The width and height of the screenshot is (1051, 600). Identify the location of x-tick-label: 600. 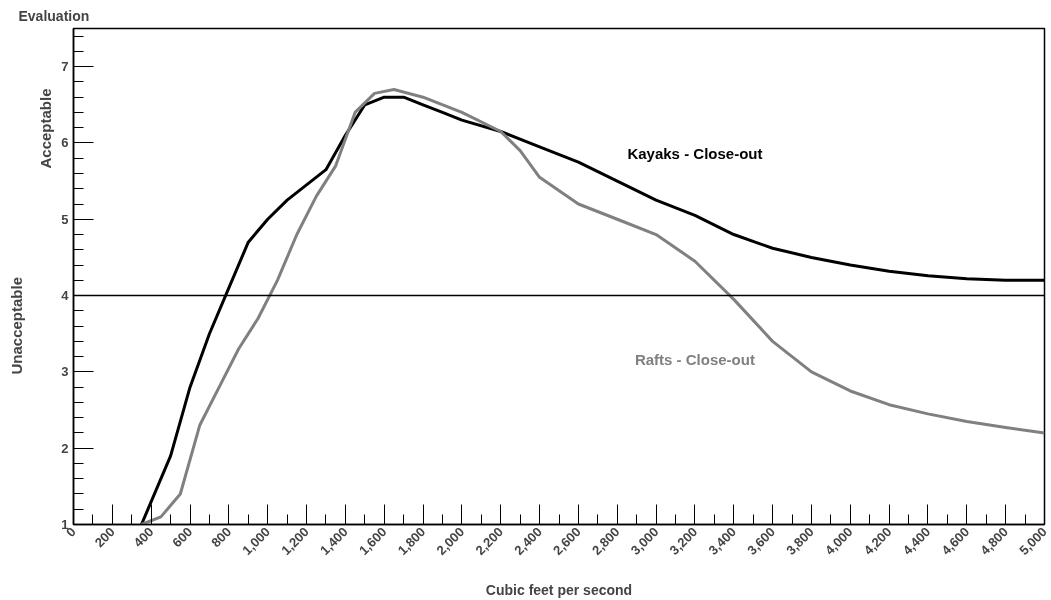
(182, 537).